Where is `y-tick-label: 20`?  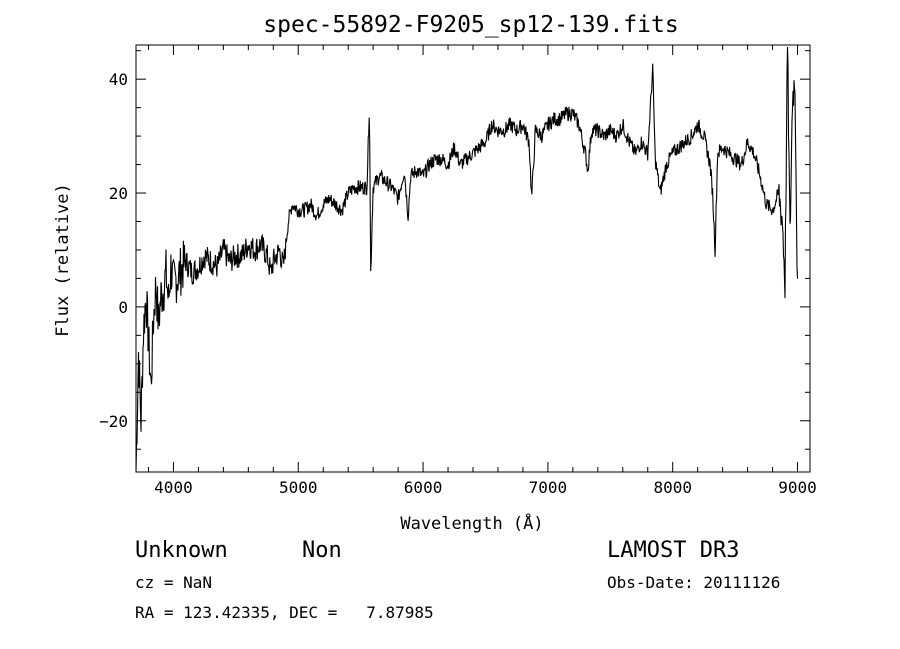
y-tick-label: 20 is located at coordinates (118, 193).